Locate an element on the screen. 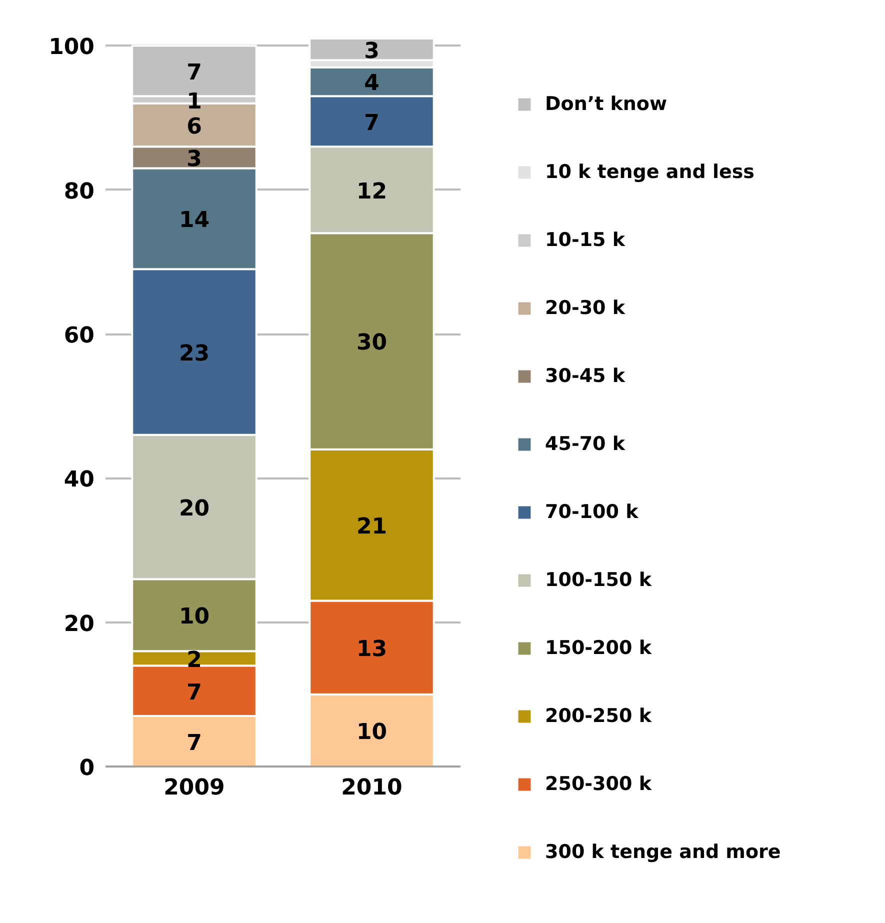 This screenshot has height=923, width=885. y-tick-label: 80 is located at coordinates (79, 191).